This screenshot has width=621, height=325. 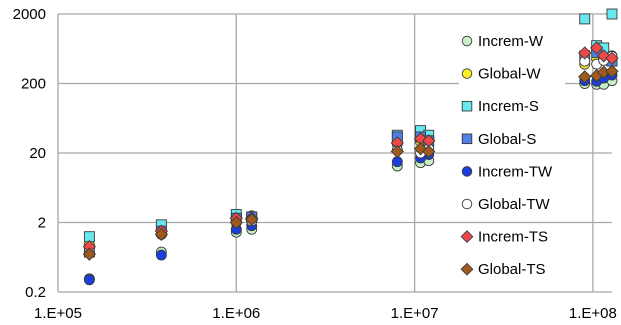 What do you see at coordinates (467, 269) in the screenshot?
I see `legend-marker-global-ts` at bounding box center [467, 269].